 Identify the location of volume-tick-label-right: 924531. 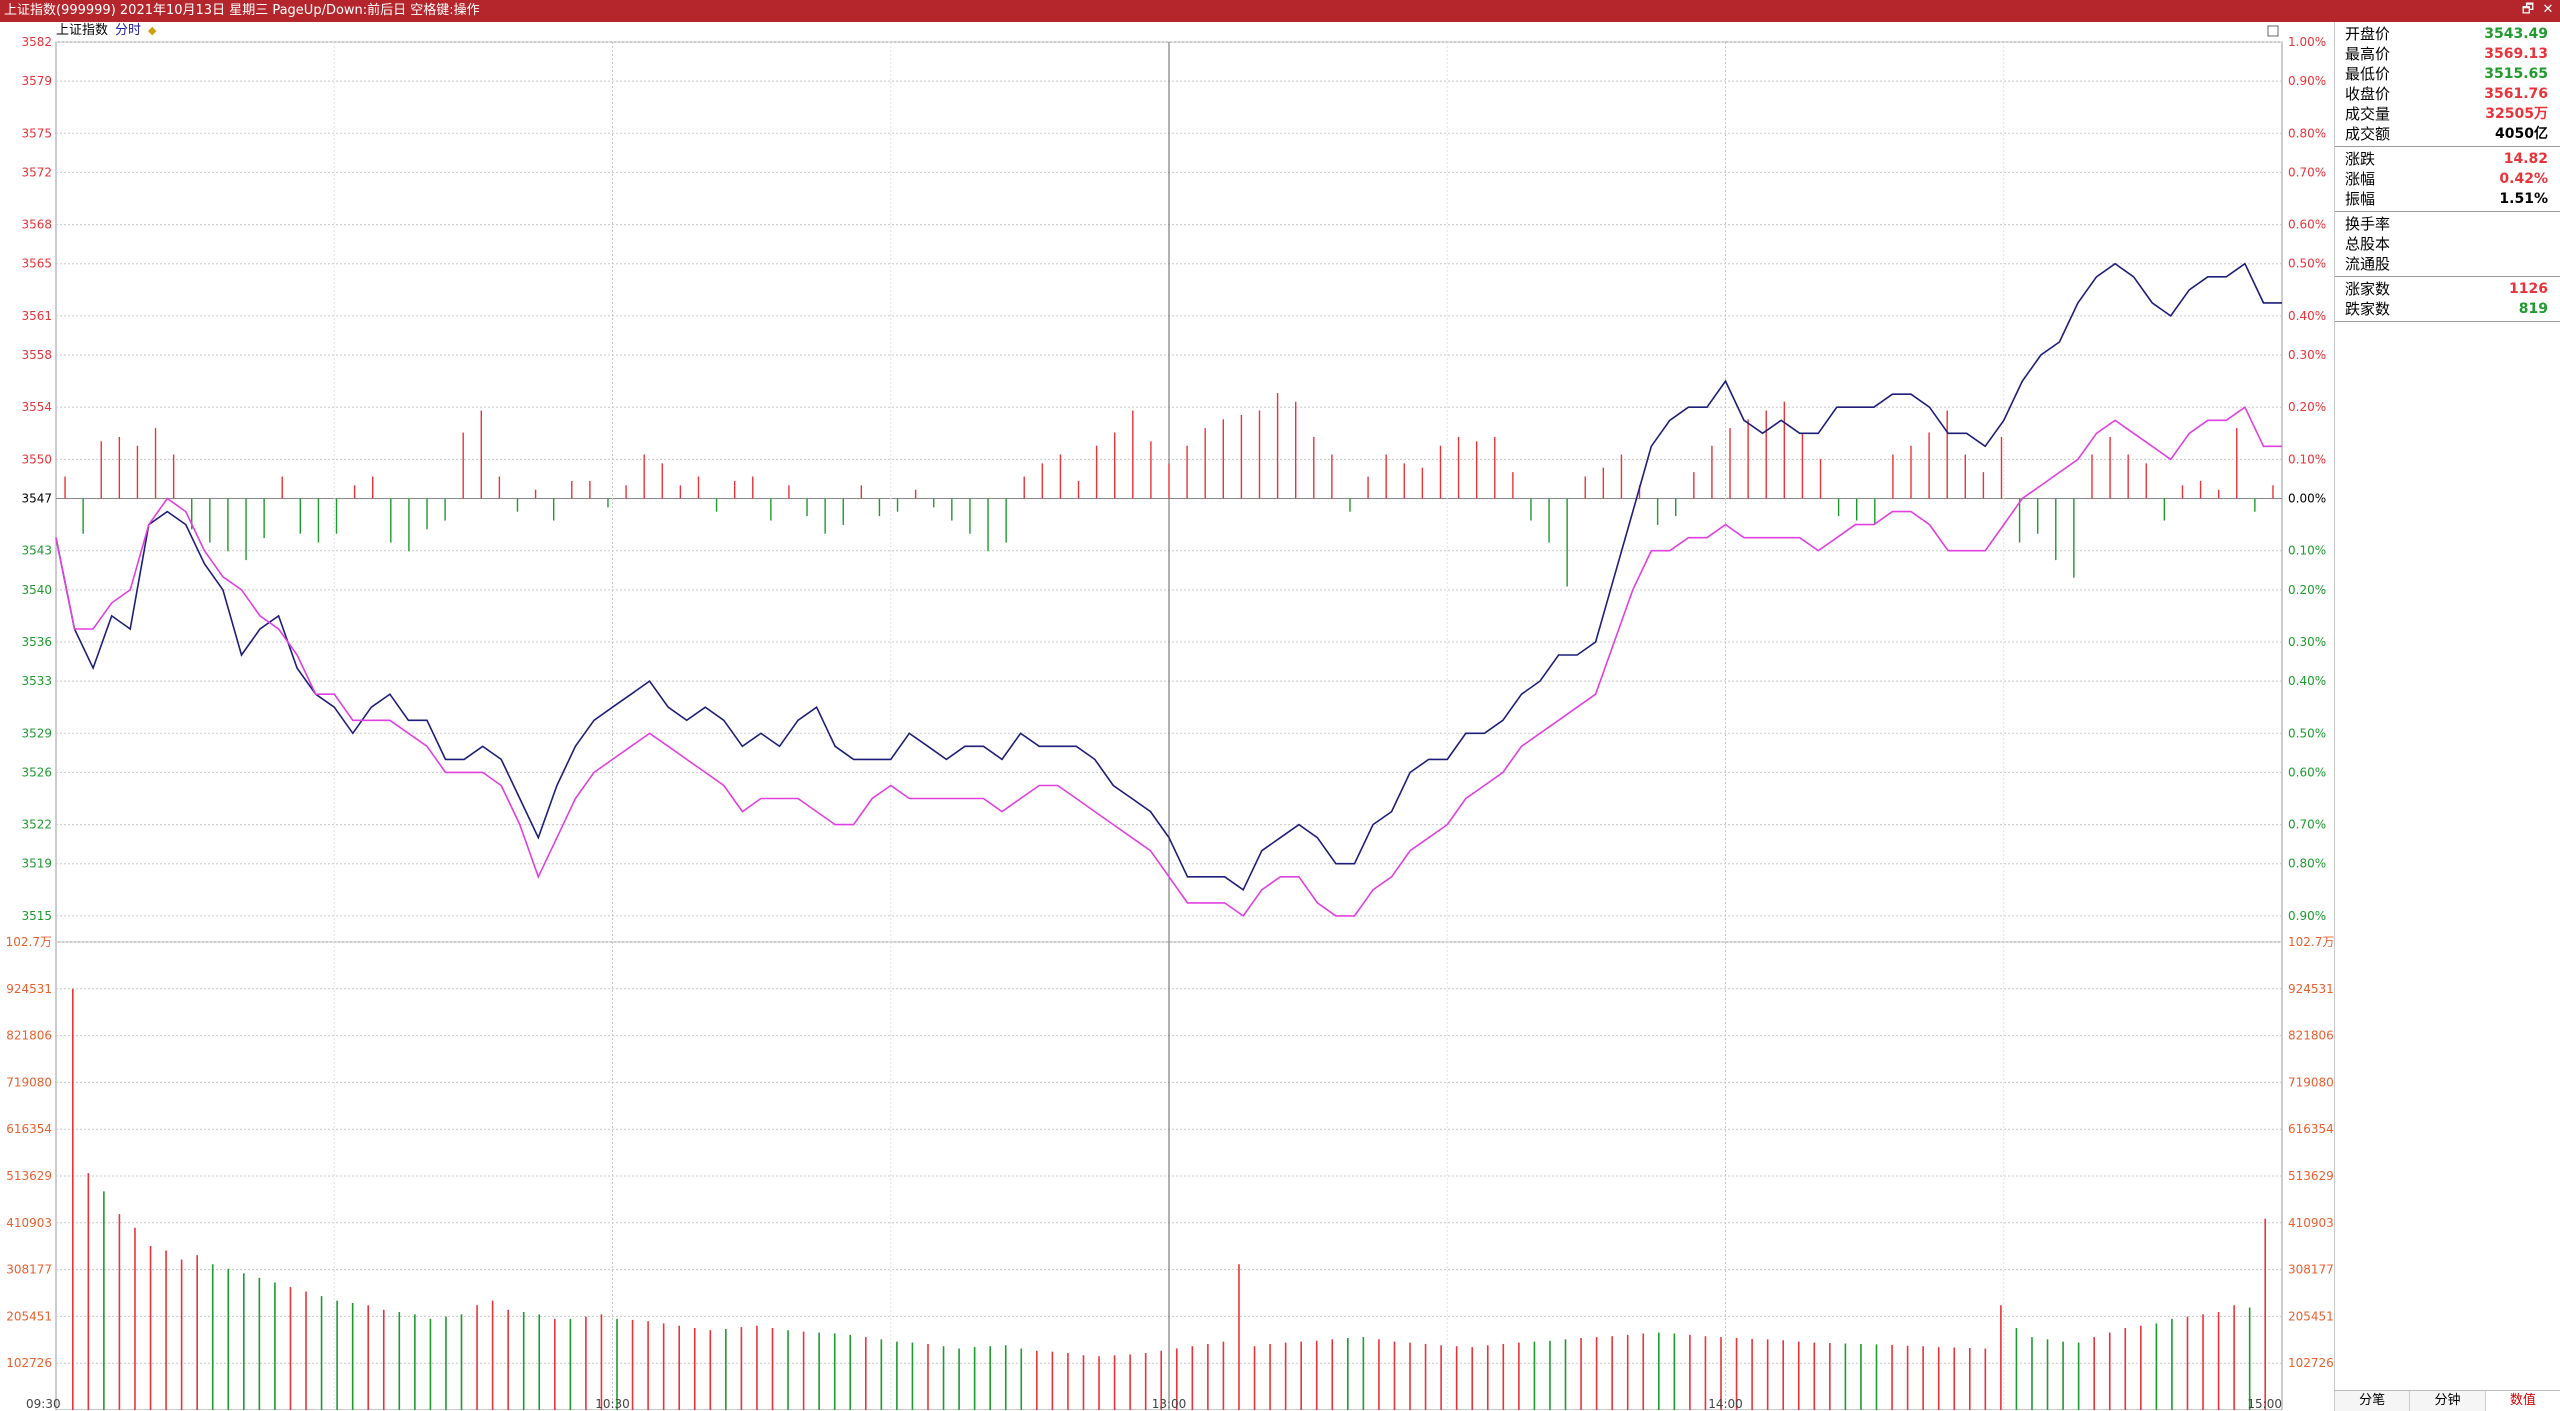
(2311, 989).